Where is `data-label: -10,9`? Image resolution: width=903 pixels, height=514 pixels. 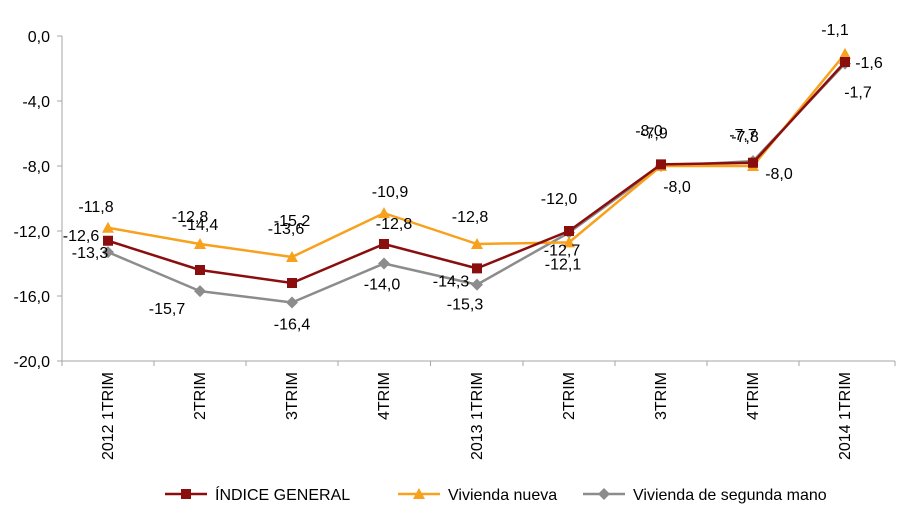 data-label: -10,9 is located at coordinates (390, 192).